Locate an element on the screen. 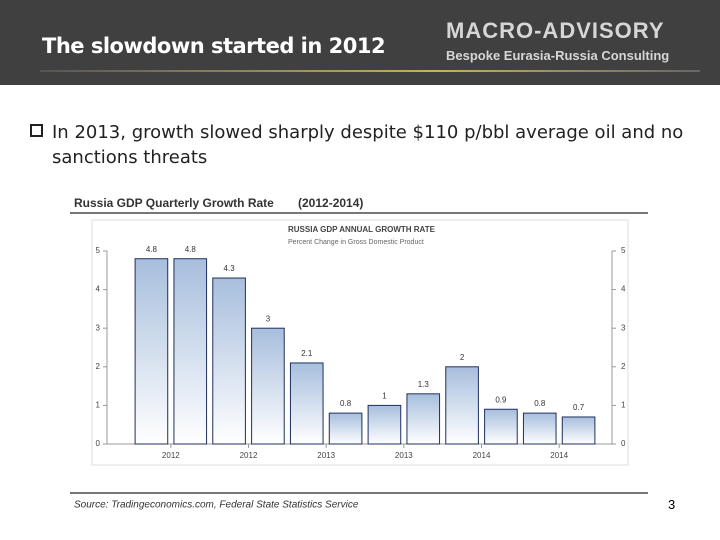 The image size is (720, 540). y2-tick-label: 0 is located at coordinates (623, 443).